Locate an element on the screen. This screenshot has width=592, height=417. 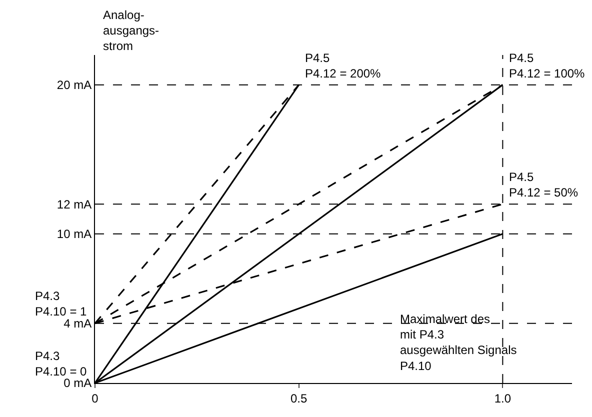
y-axis-title: Analog- ausgangs- strom is located at coordinates (131, 31).